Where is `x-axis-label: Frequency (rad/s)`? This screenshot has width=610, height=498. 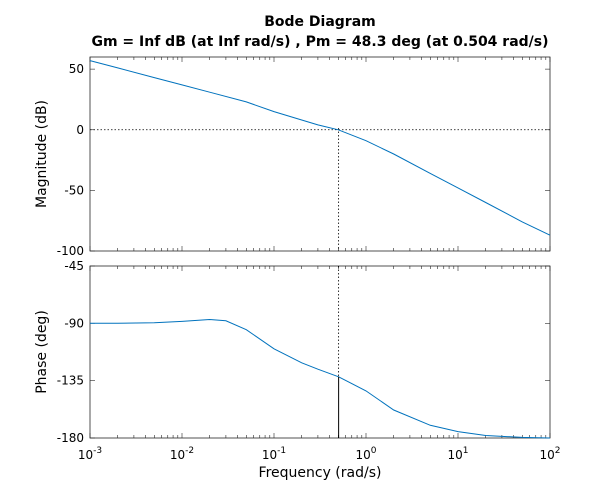
x-axis-label: Frequency (rad/s) is located at coordinates (320, 473).